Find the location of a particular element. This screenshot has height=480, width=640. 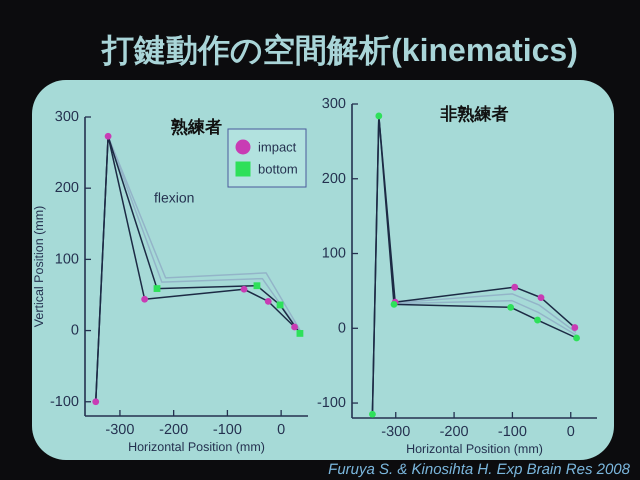

y-axis-title: Vertical Position (mm) is located at coordinates (39, 267).